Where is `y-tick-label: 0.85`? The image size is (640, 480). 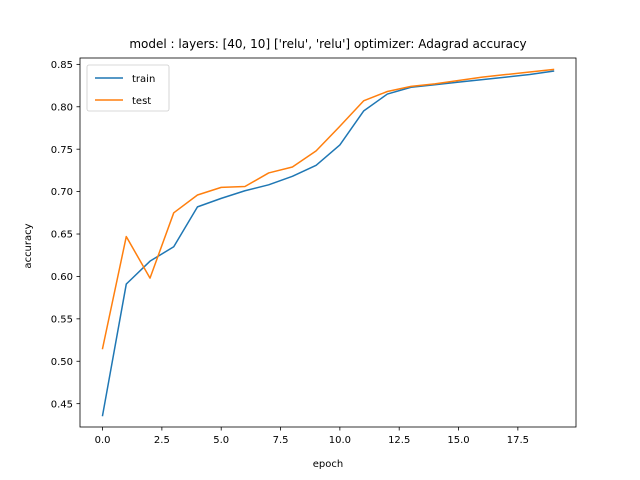 y-tick-label: 0.85 is located at coordinates (62, 65).